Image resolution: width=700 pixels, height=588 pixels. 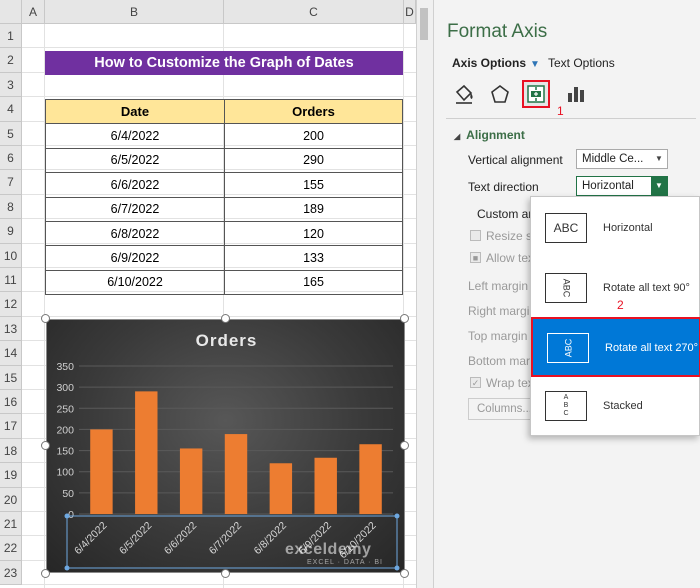 What do you see at coordinates (11, 133) in the screenshot?
I see `row-header: 5` at bounding box center [11, 133].